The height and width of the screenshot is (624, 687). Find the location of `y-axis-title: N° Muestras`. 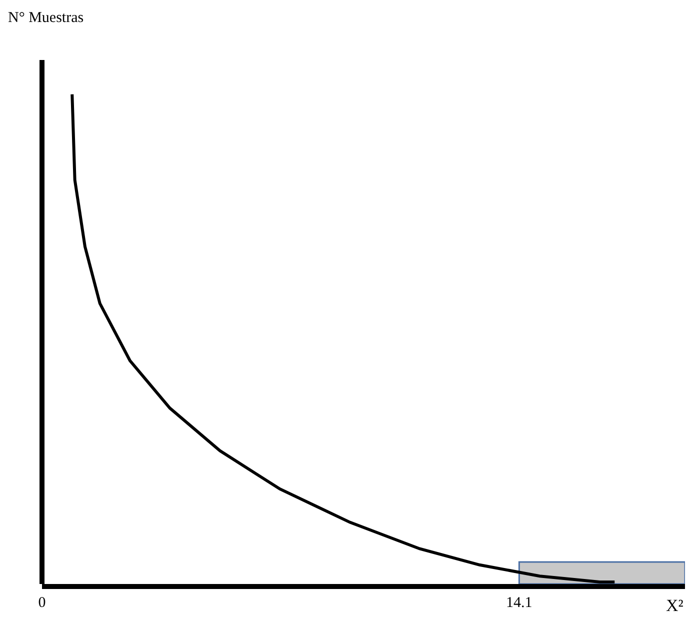

y-axis-title: N° Muestras is located at coordinates (46, 18).